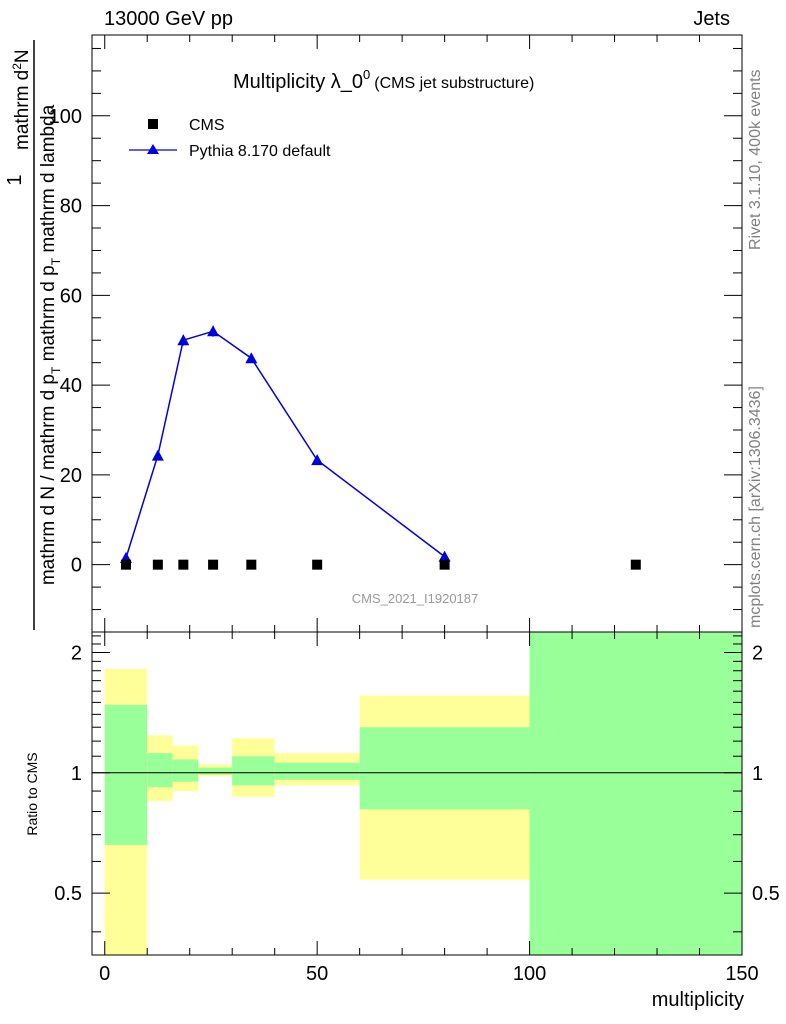 The height and width of the screenshot is (1024, 786). I want to click on y-label-prefactor: 1, so click(15, 179).